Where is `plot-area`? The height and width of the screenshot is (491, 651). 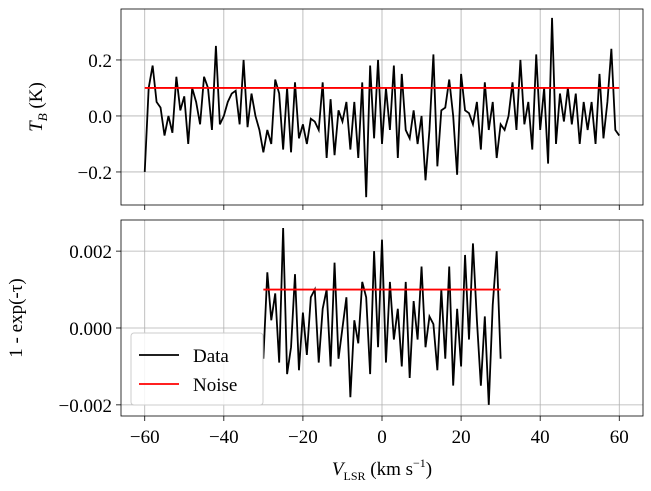 plot-area is located at coordinates (382, 316).